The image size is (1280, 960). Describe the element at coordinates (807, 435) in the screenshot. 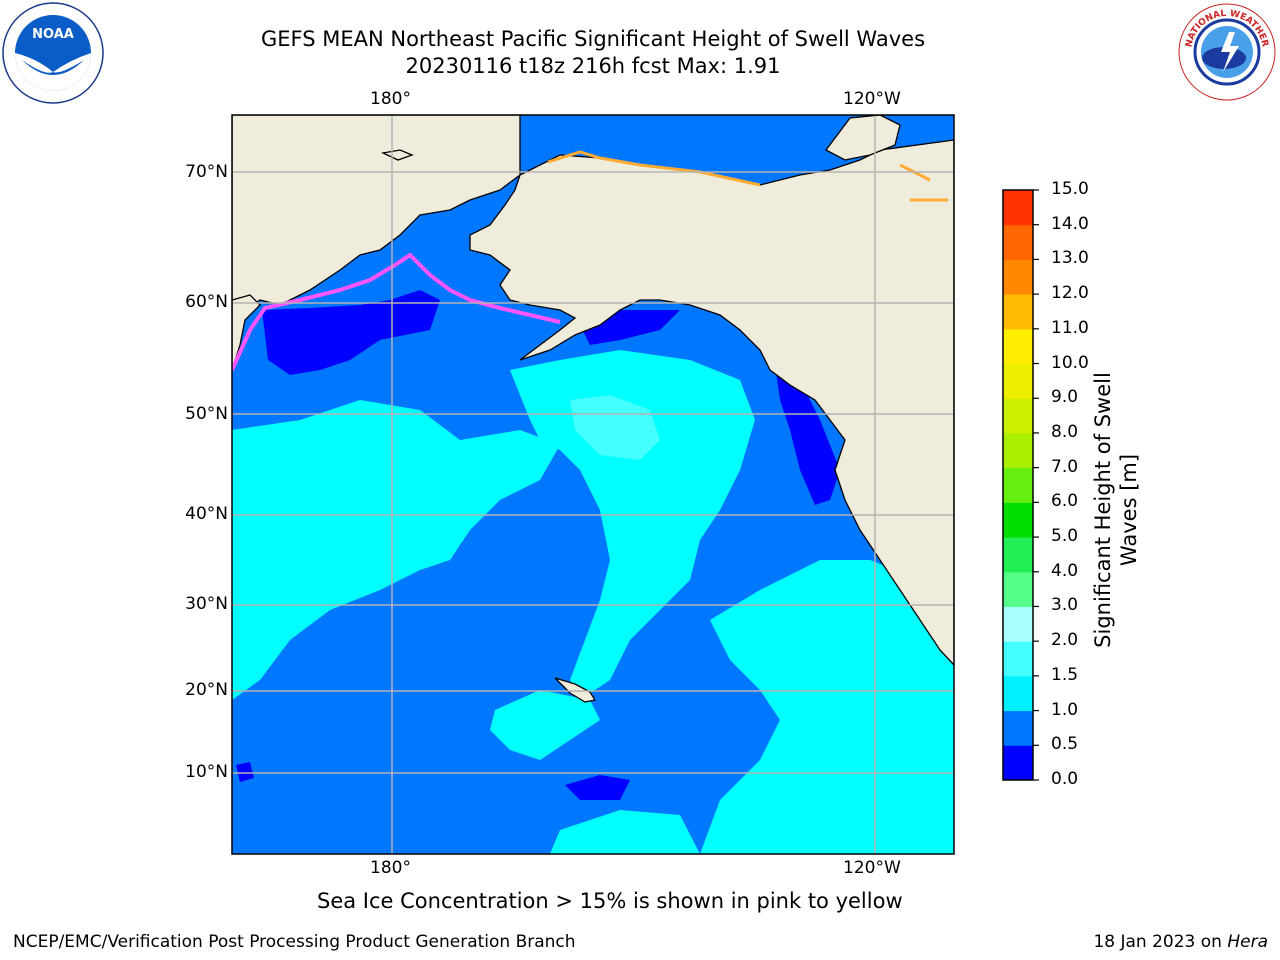

I see `swell-region-0-to-0-5-coast` at that location.